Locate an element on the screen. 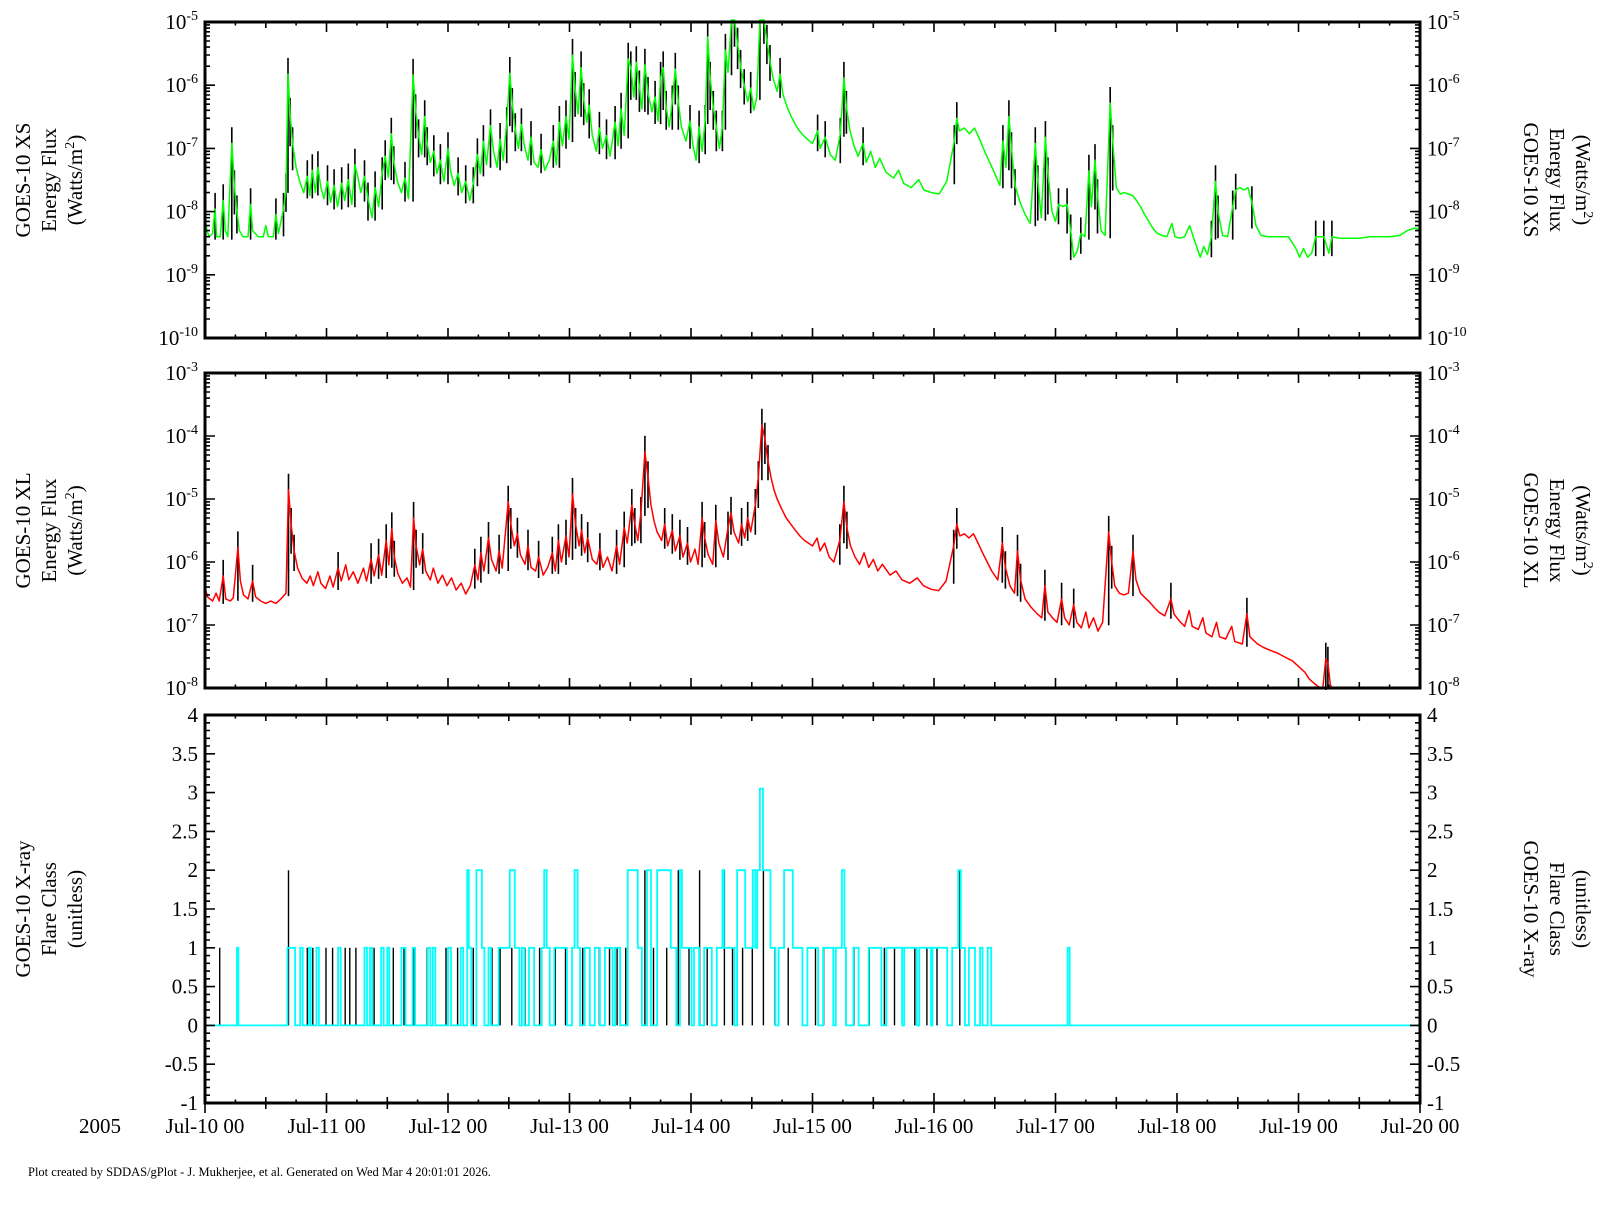 The height and width of the screenshot is (1205, 1600). flare-ytick-label-right: 1.5 is located at coordinates (1440, 909).